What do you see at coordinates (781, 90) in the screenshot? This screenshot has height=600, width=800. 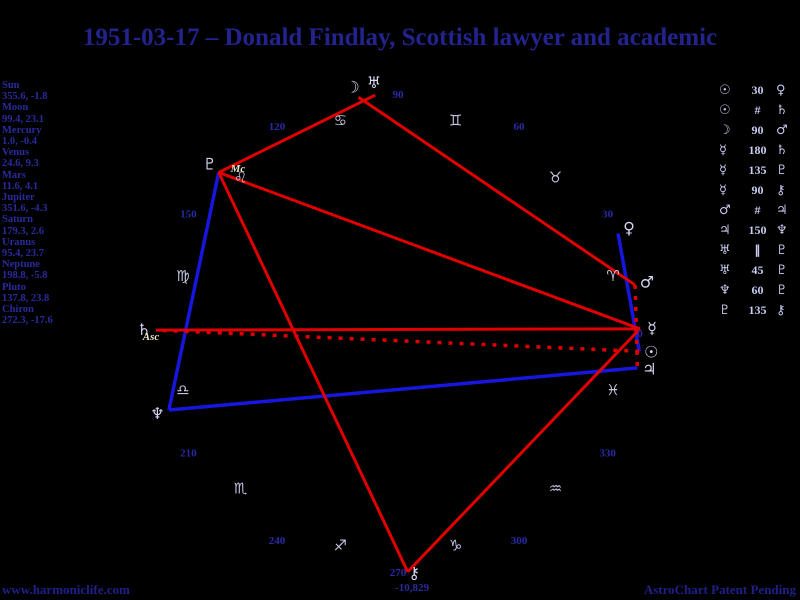 I see `planet-glyph-icon: ♀` at bounding box center [781, 90].